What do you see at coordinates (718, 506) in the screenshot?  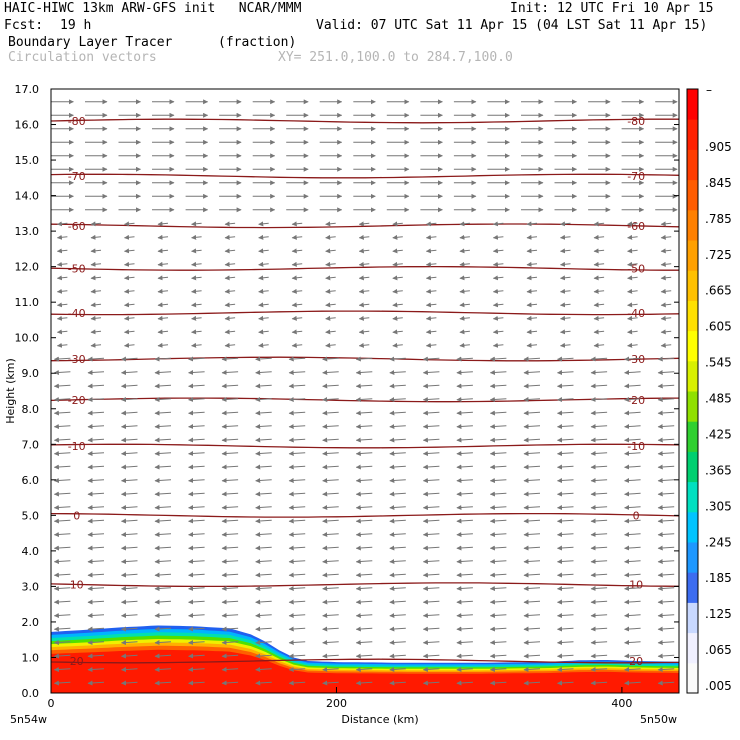 I see `colorbar-label: .305` at bounding box center [718, 506].